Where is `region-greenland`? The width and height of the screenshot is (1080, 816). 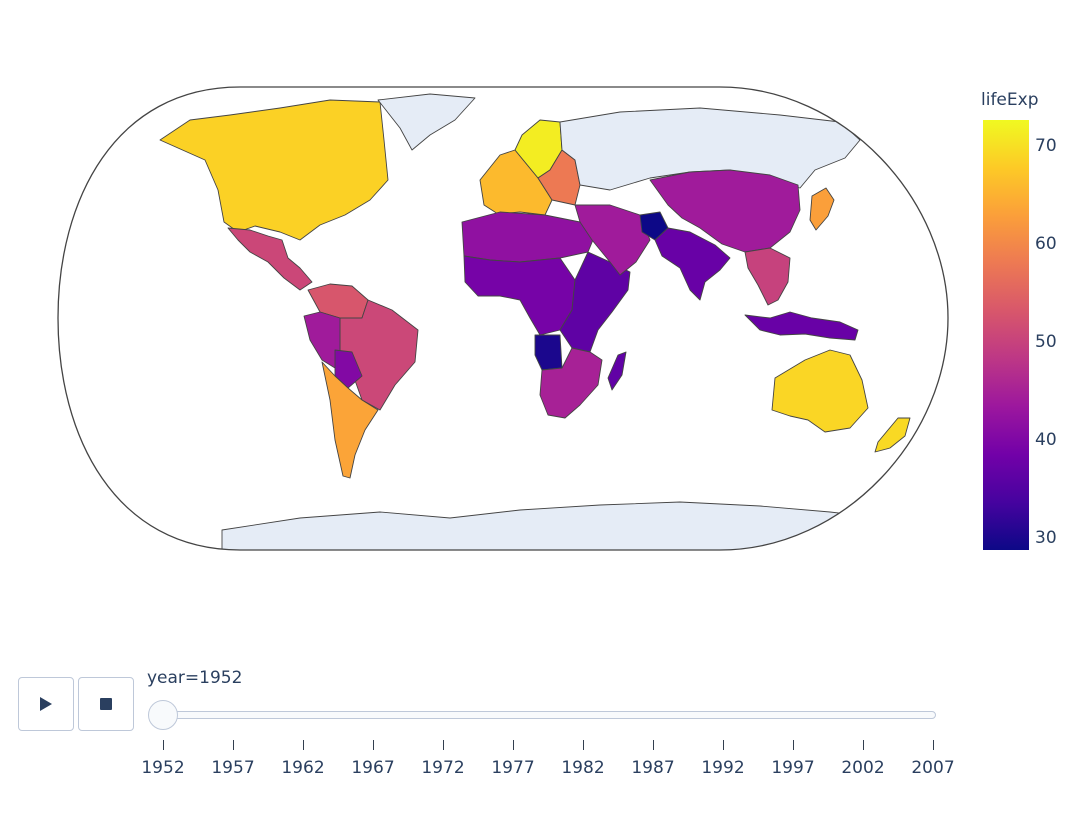 region-greenland is located at coordinates (426, 122).